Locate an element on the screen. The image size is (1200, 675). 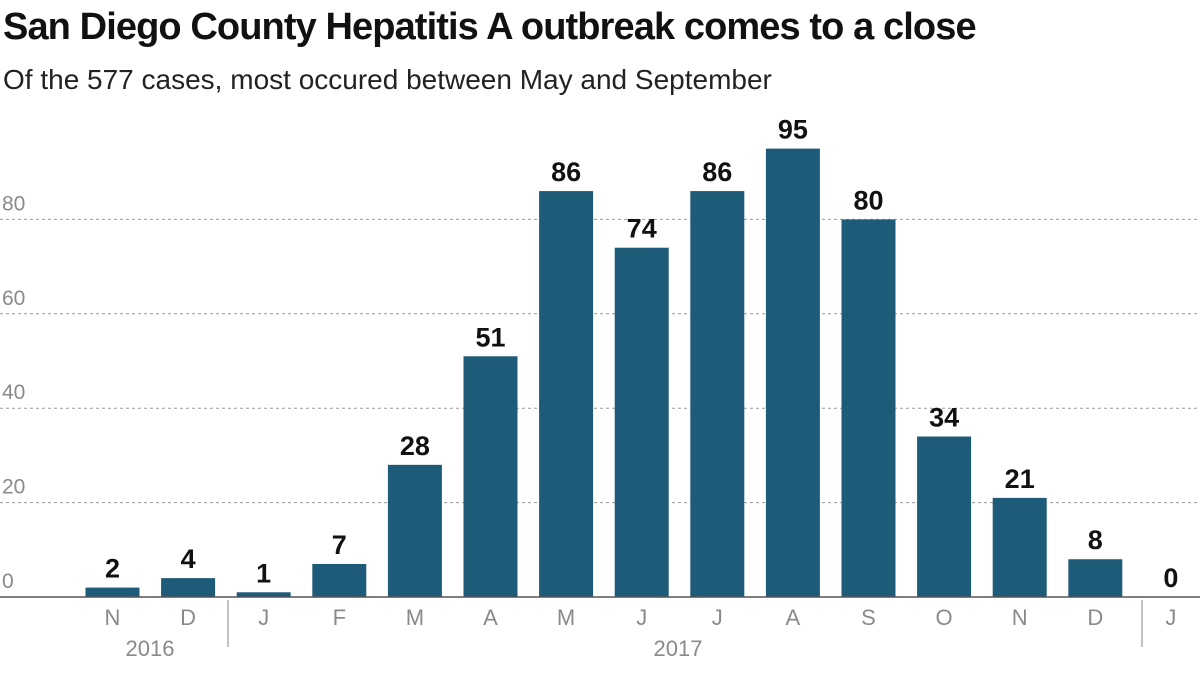
y-tick-label: 20 is located at coordinates (13, 487).